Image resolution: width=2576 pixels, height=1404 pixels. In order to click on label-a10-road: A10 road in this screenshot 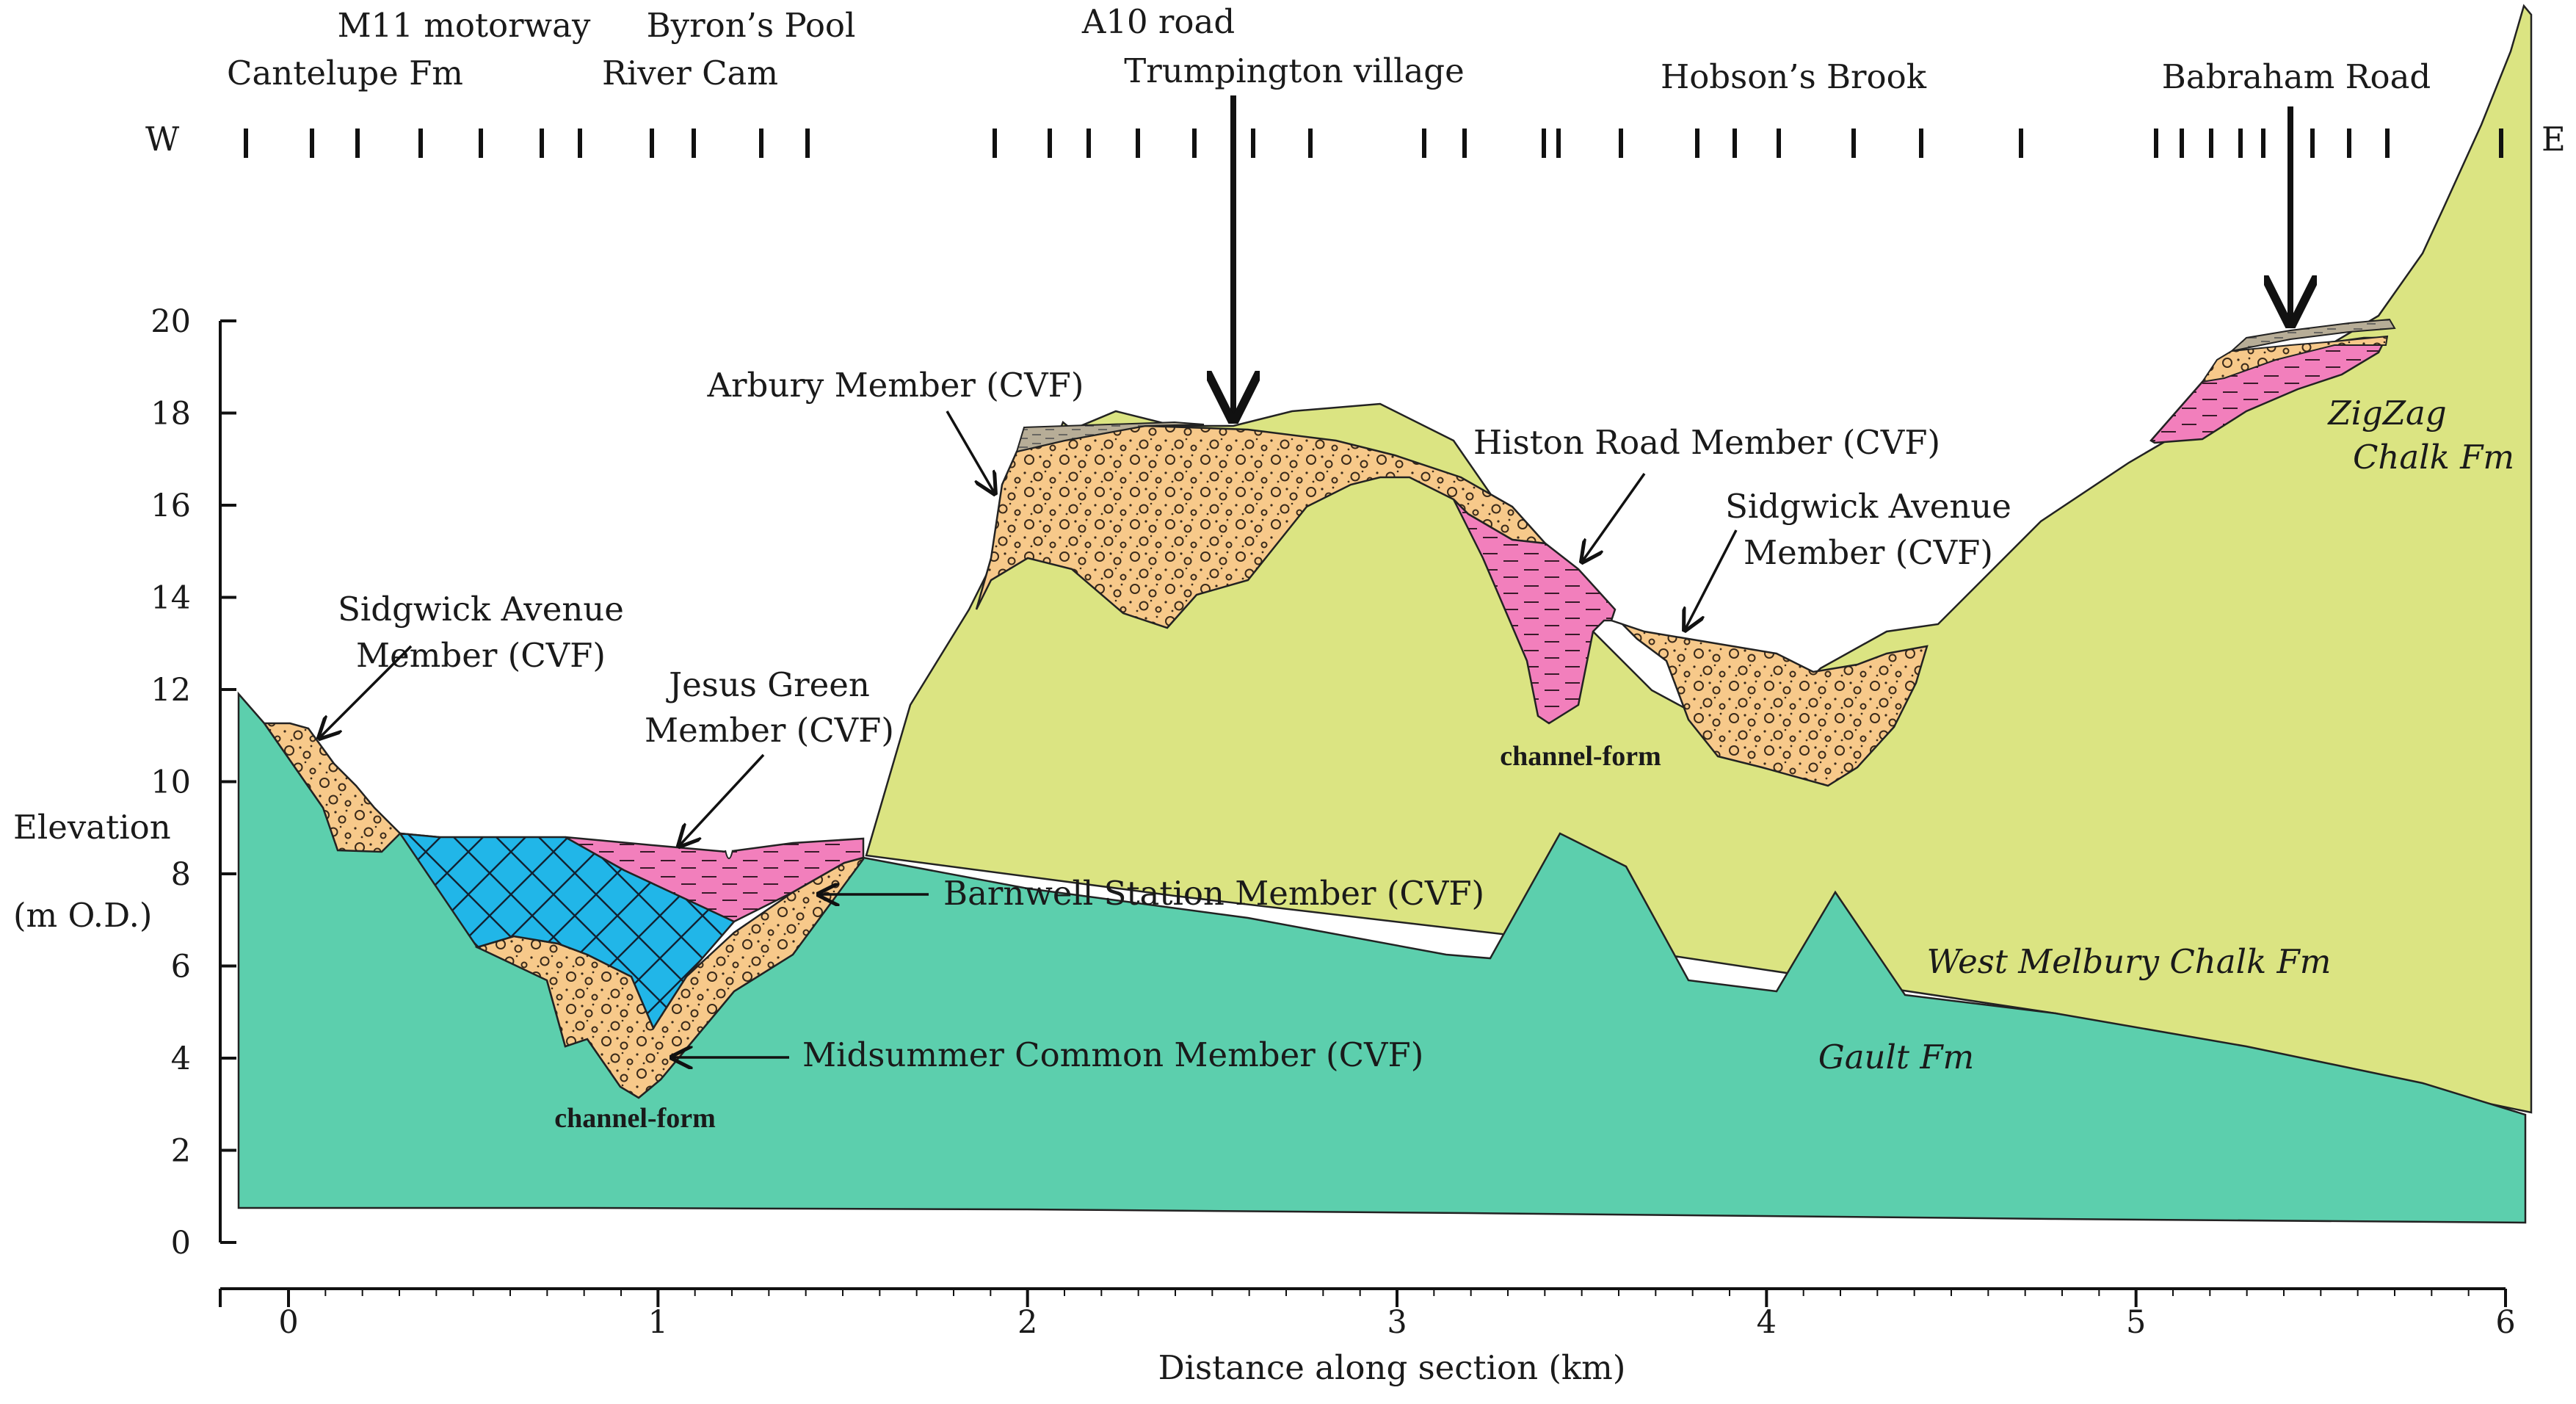, I will do `click(1158, 21)`.